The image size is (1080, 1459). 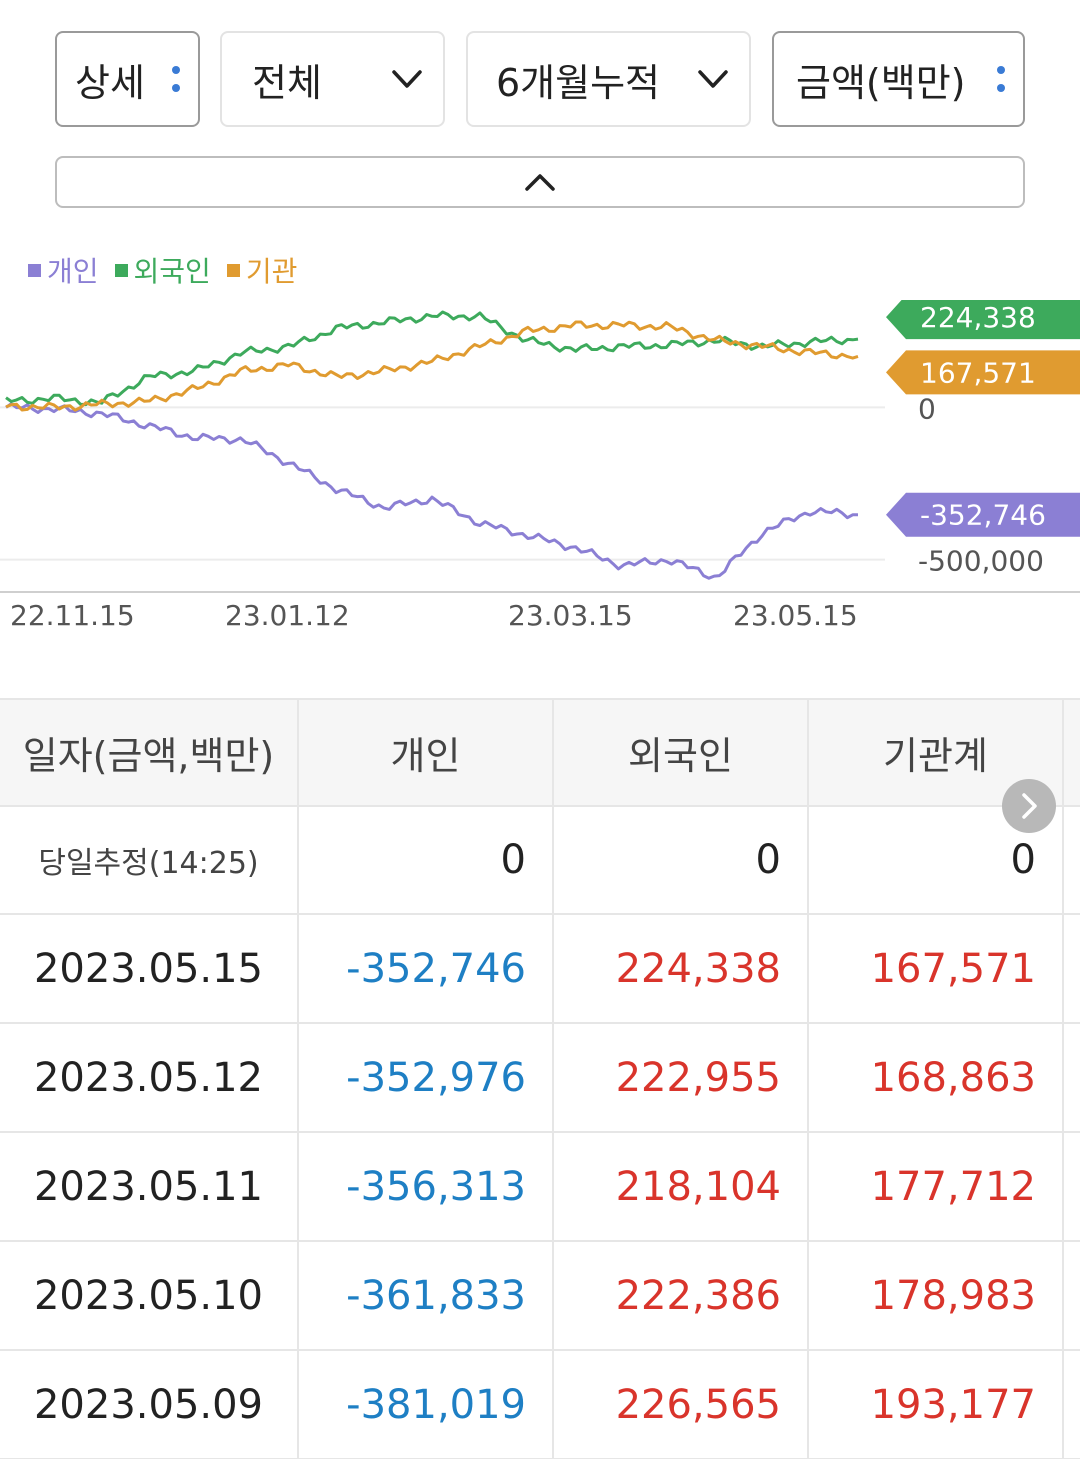 I want to click on table-row: 2023.05.11 -356,313 218,104 177,712, so click(x=540, y=1187).